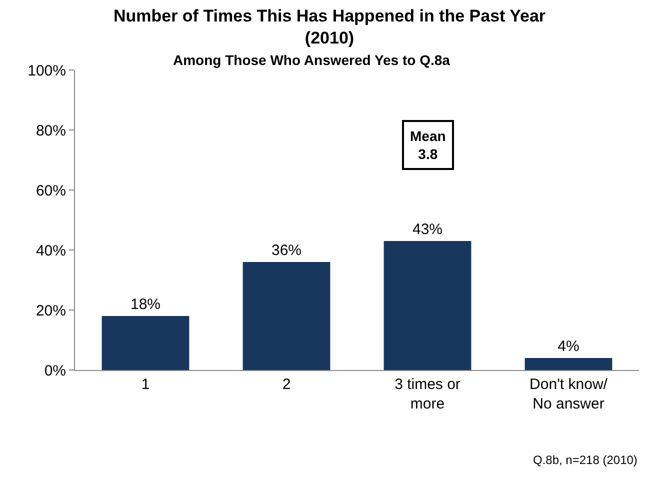  I want to click on x-tick-label: 1, so click(145, 384).